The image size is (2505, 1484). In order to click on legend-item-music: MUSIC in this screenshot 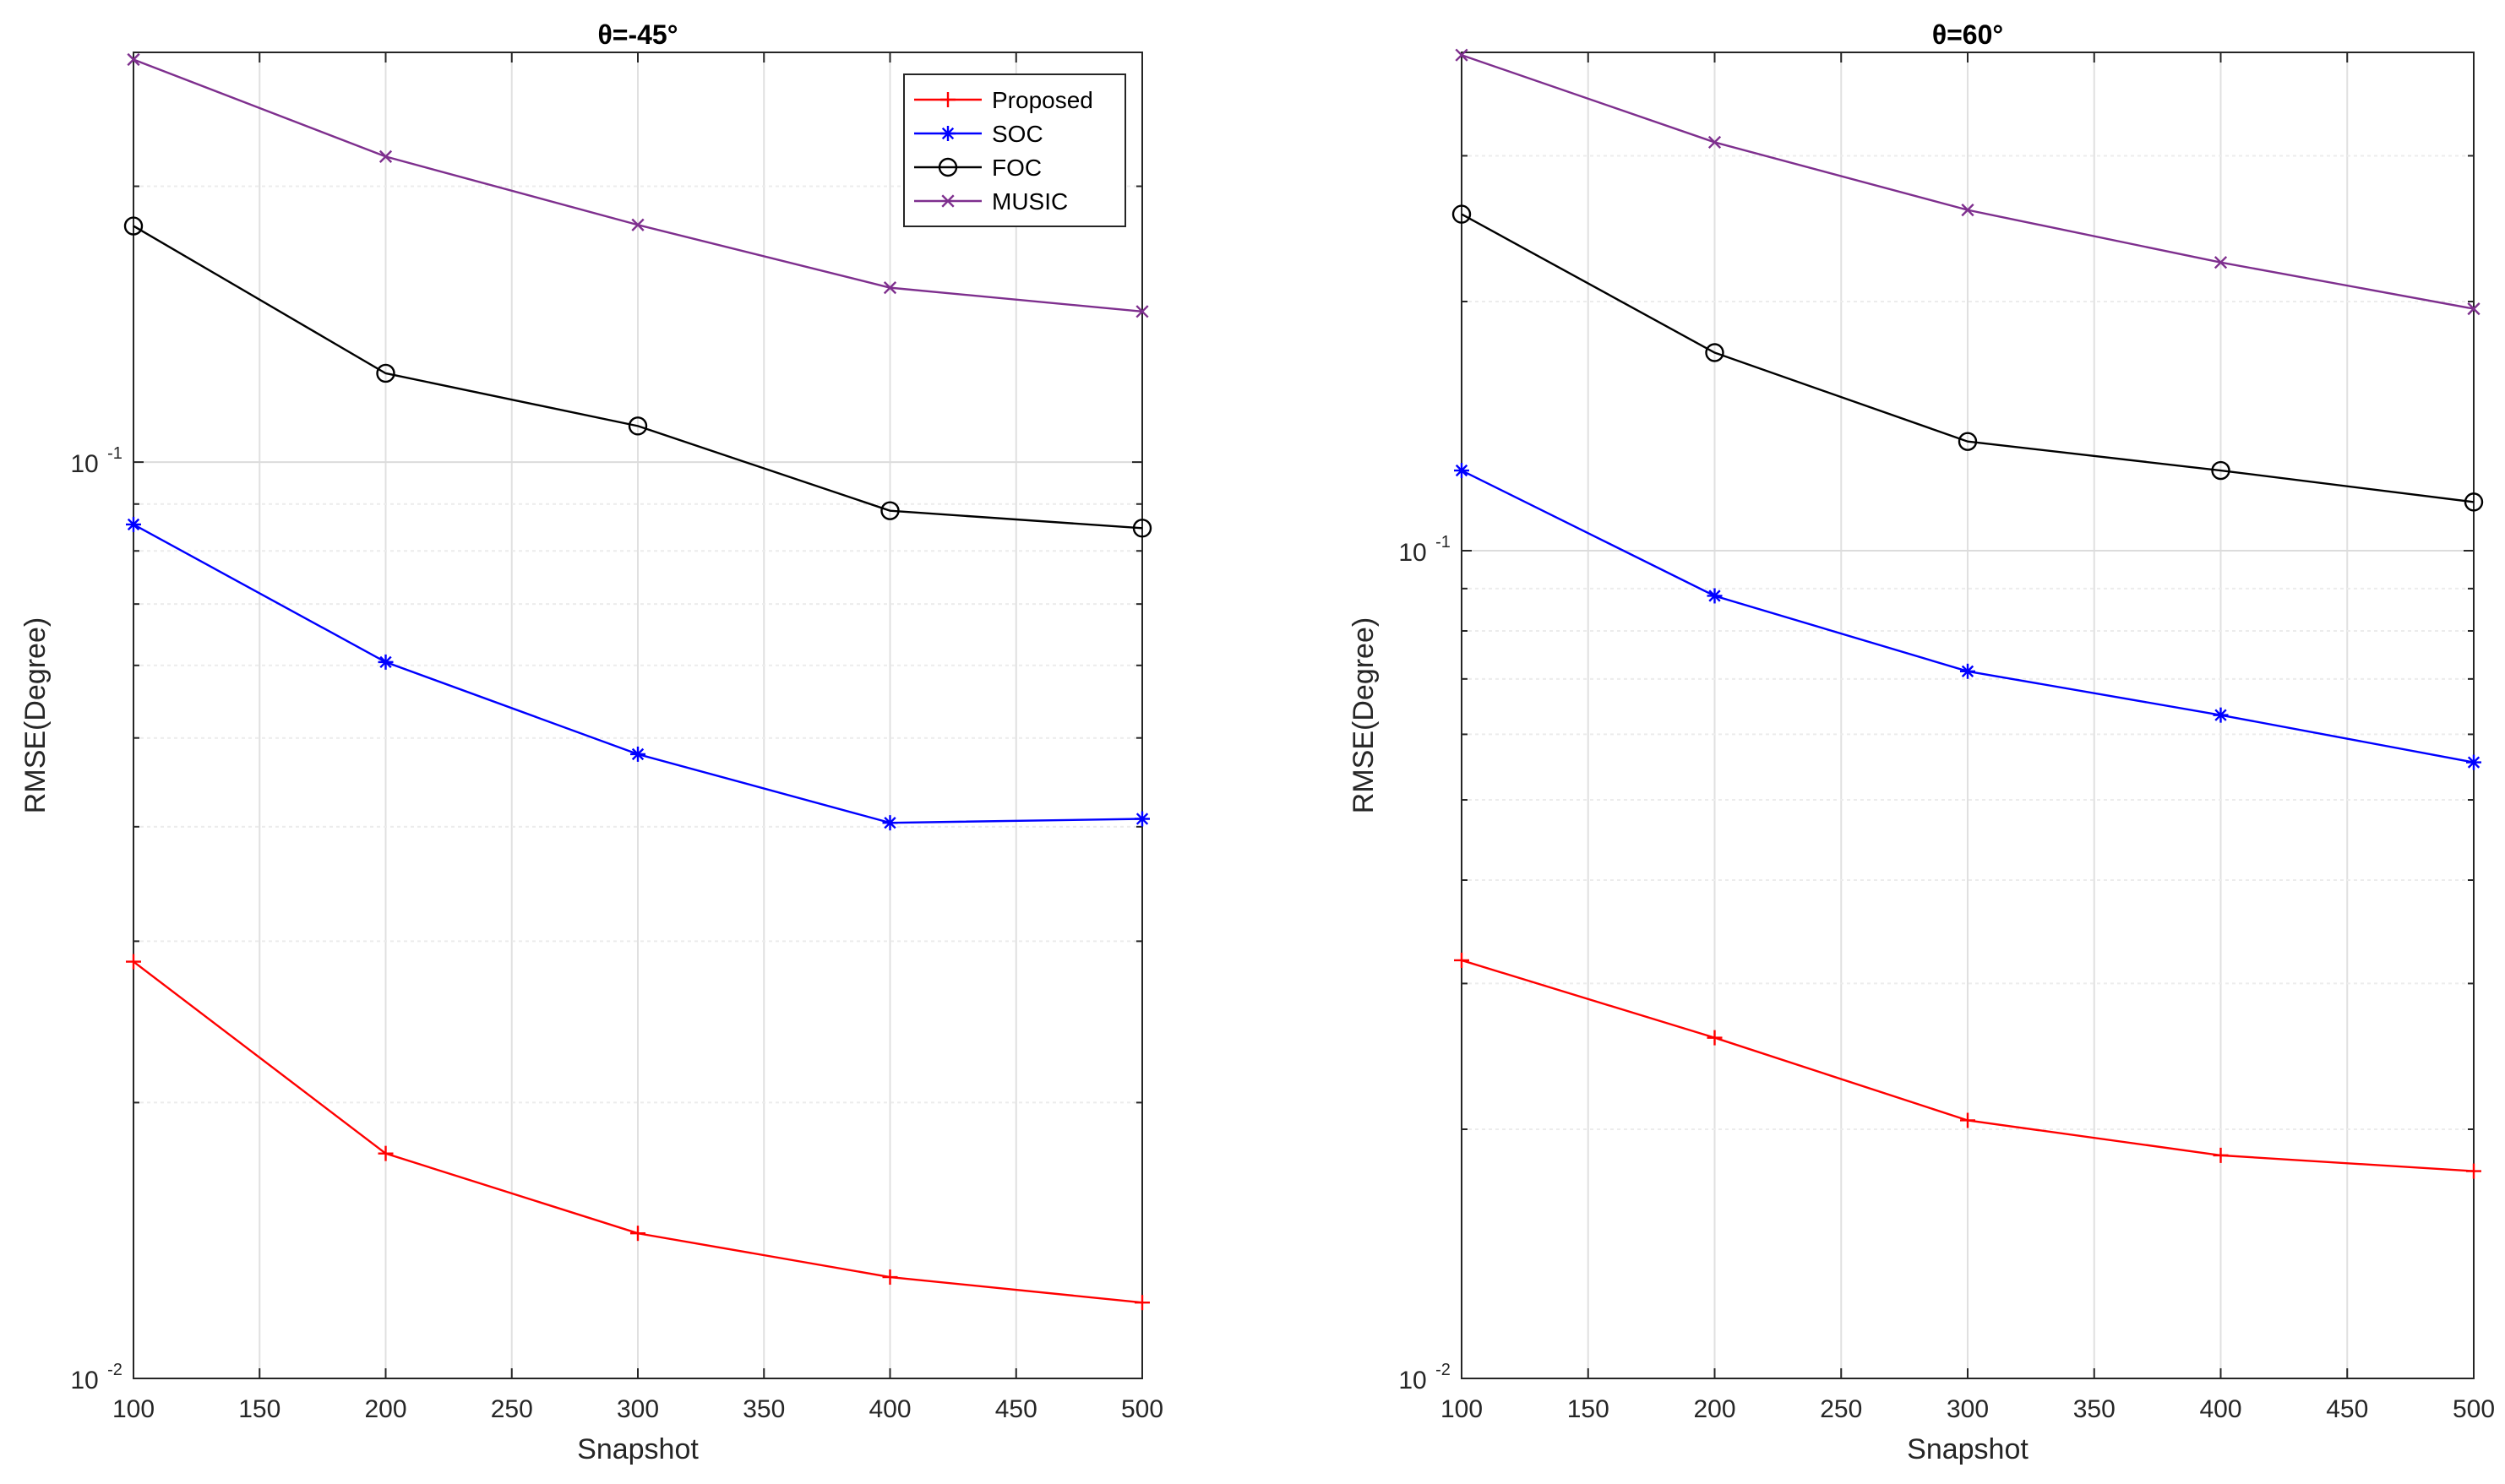, I will do `click(991, 201)`.